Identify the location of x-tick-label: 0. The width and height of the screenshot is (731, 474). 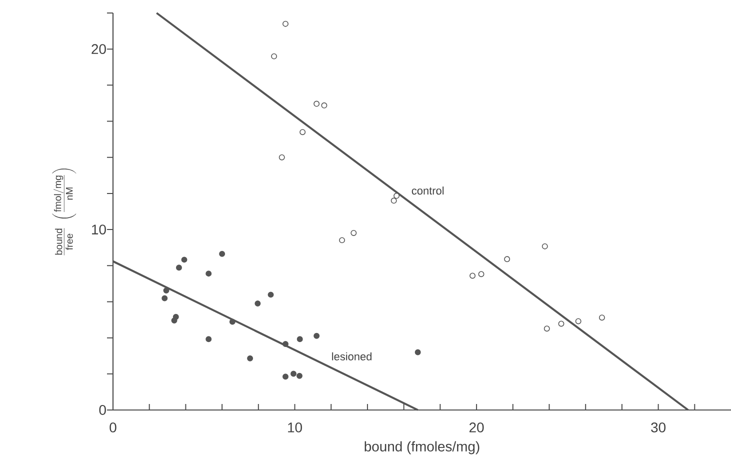
(113, 427).